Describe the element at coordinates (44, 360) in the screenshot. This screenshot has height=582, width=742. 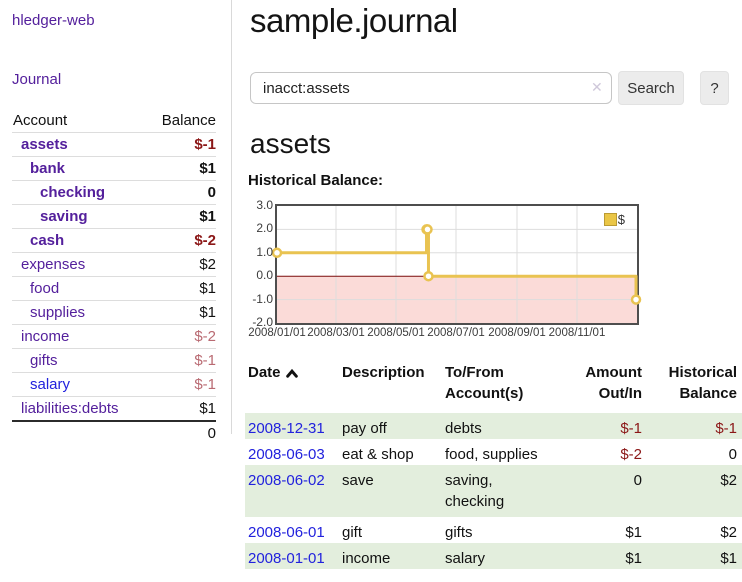
I see `account-link: gifts` at that location.